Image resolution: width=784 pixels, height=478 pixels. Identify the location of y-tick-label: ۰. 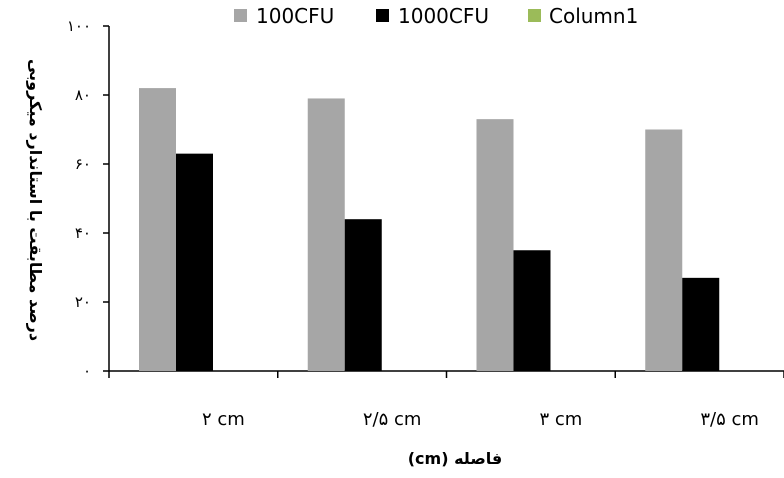
(87, 371).